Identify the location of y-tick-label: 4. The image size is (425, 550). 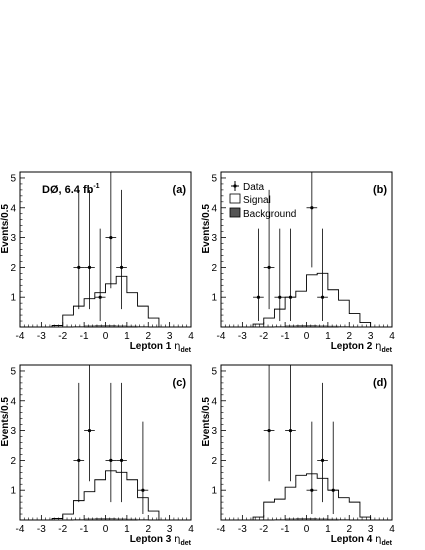
(214, 401).